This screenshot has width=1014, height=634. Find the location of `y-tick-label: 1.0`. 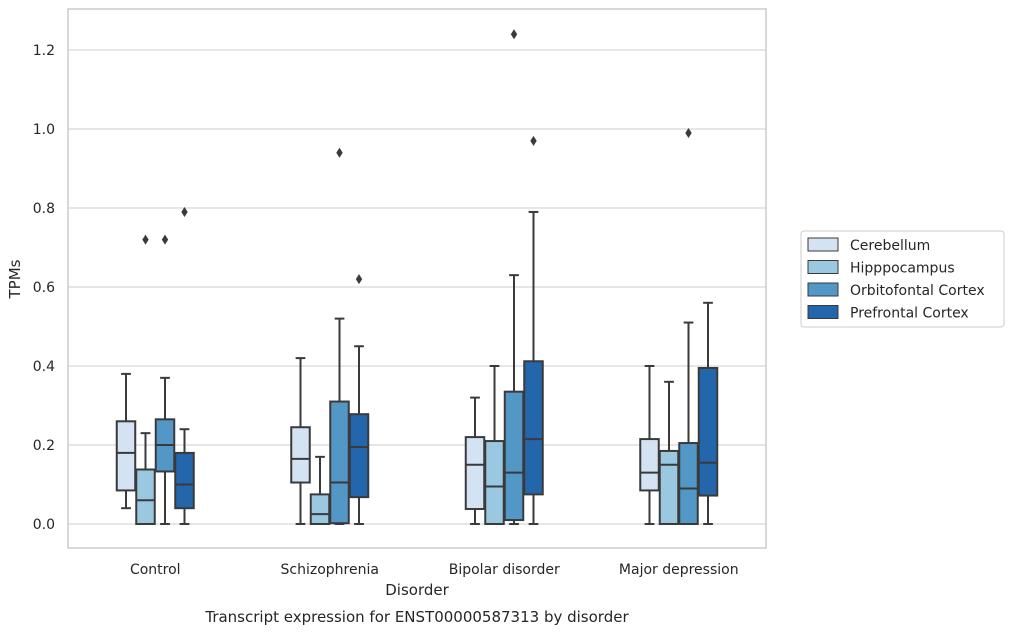

y-tick-label: 1.0 is located at coordinates (44, 130).